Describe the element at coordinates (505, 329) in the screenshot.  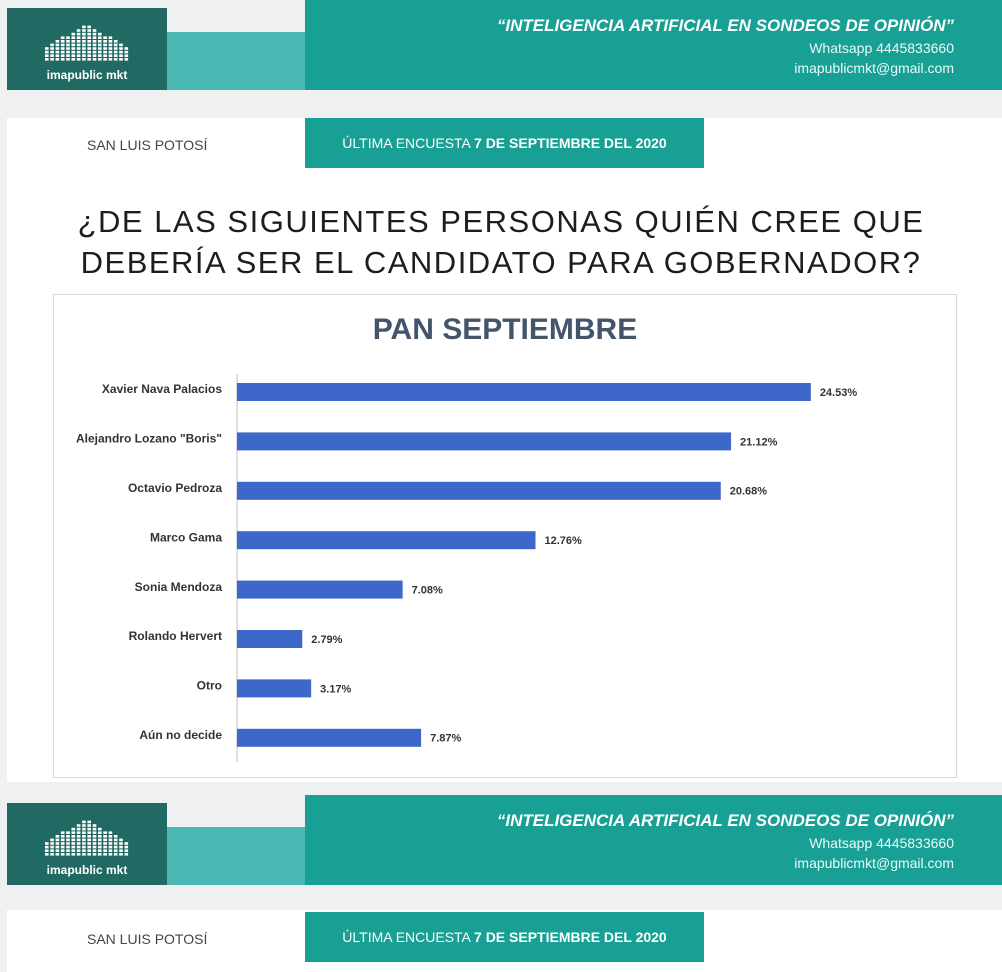
I see `chart-title: PAN SEPTIEMBRE` at that location.